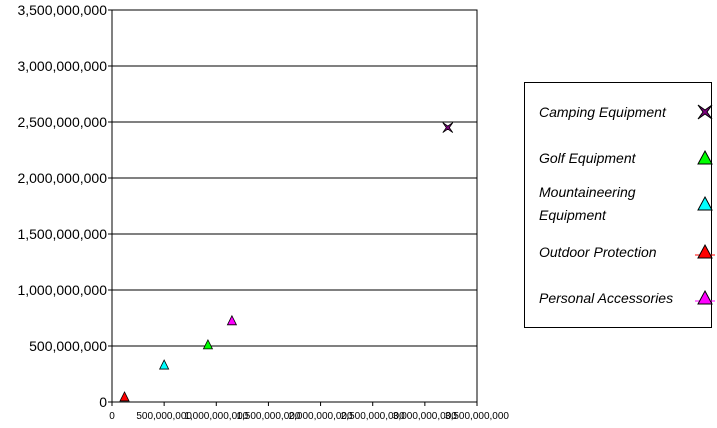  Describe the element at coordinates (448, 127) in the screenshot. I see `data-point-camping-equipment` at that location.